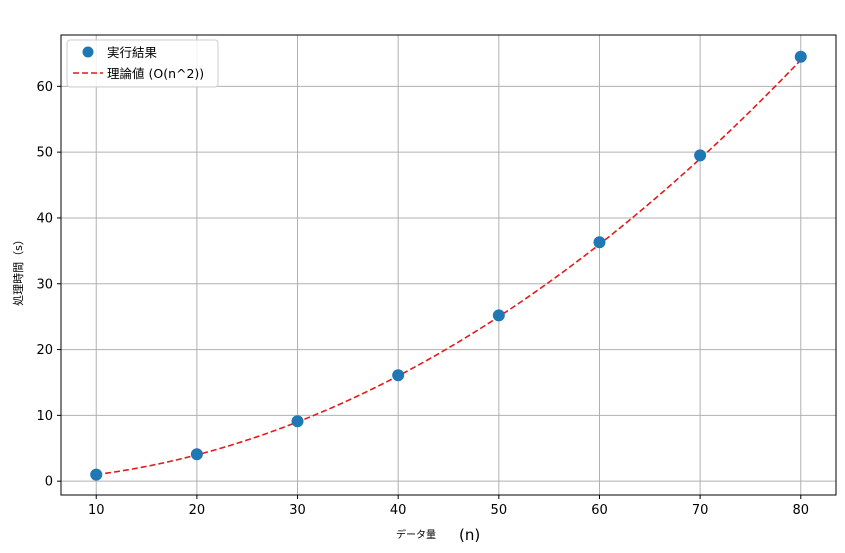 The width and height of the screenshot is (845, 553). Describe the element at coordinates (44, 284) in the screenshot. I see `y-tick-label: 30` at that location.